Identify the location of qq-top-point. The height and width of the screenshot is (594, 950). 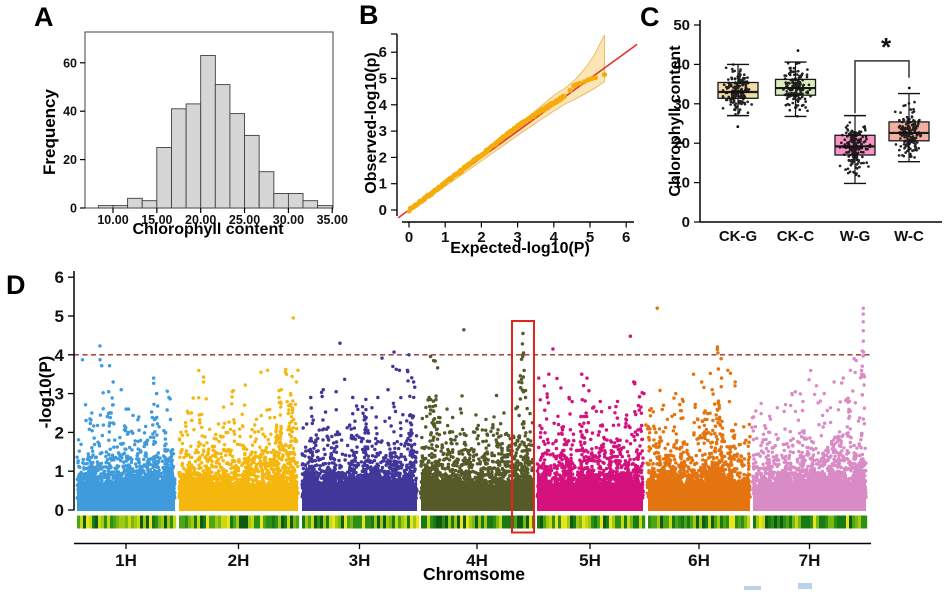
(604, 75).